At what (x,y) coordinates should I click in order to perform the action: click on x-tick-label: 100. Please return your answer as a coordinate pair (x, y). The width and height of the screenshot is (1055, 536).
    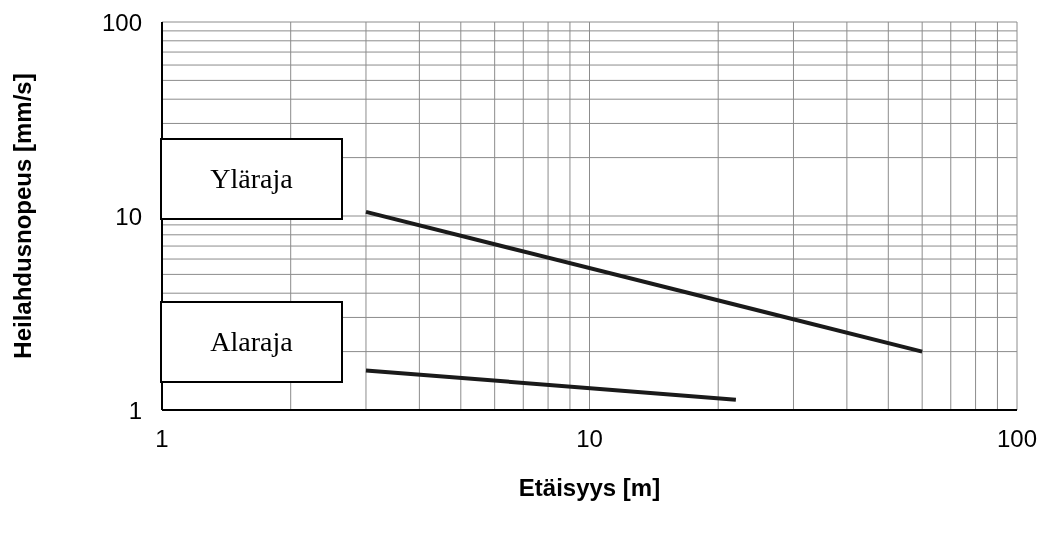
    Looking at the image, I should click on (1017, 439).